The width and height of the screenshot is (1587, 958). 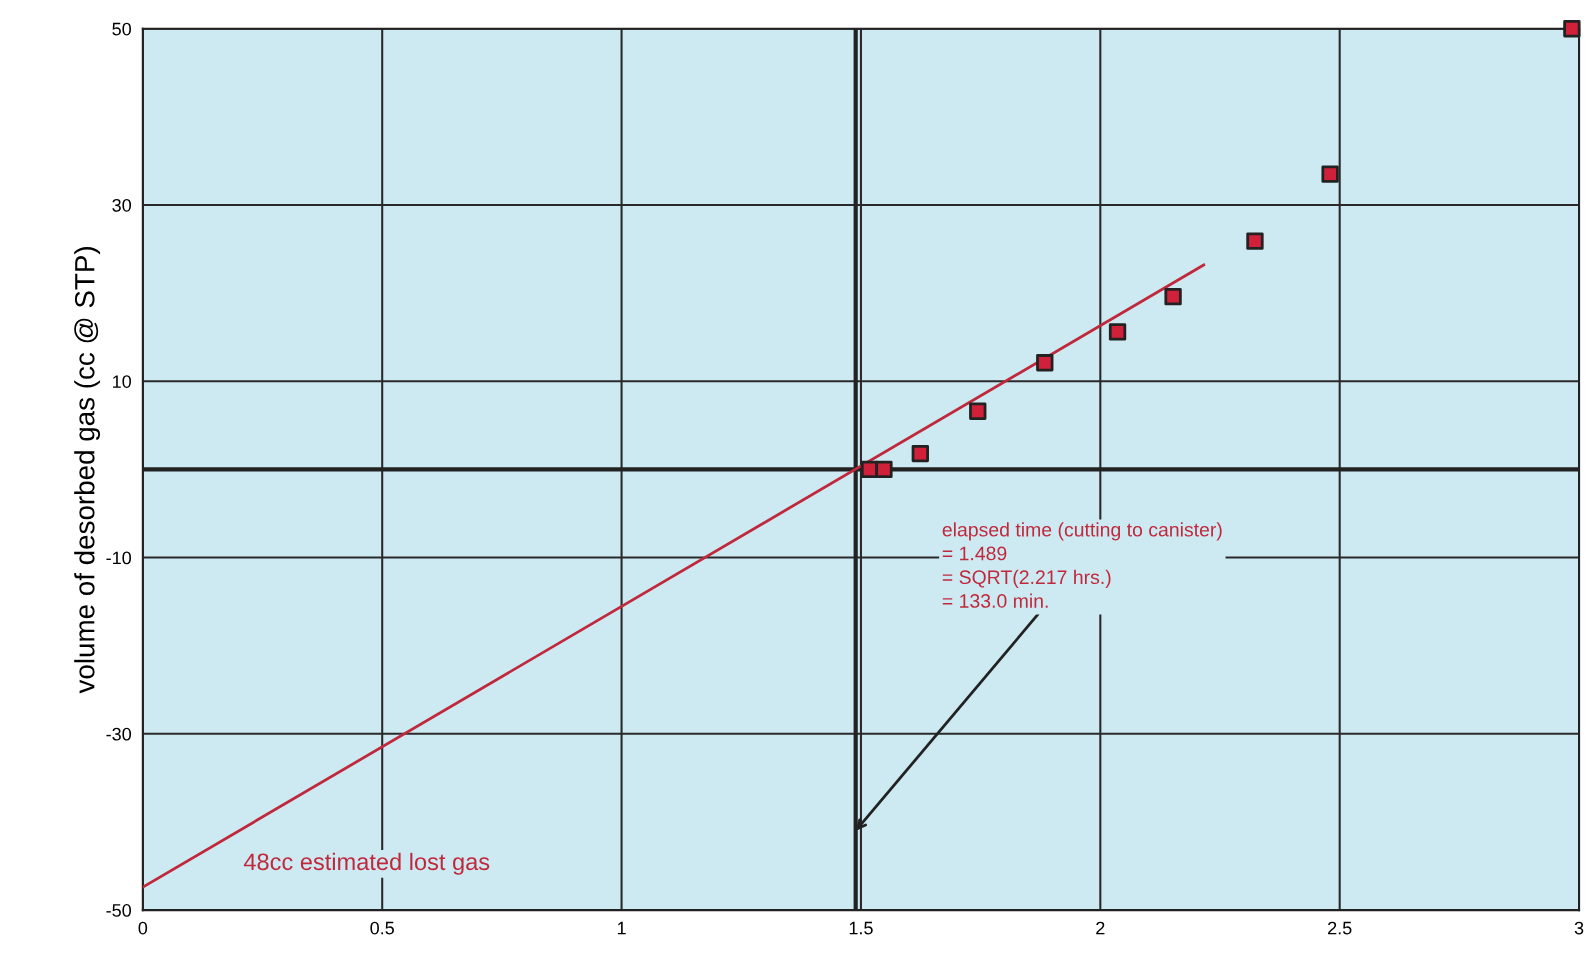 What do you see at coordinates (382, 928) in the screenshot?
I see `x-tick-label: 0.5` at bounding box center [382, 928].